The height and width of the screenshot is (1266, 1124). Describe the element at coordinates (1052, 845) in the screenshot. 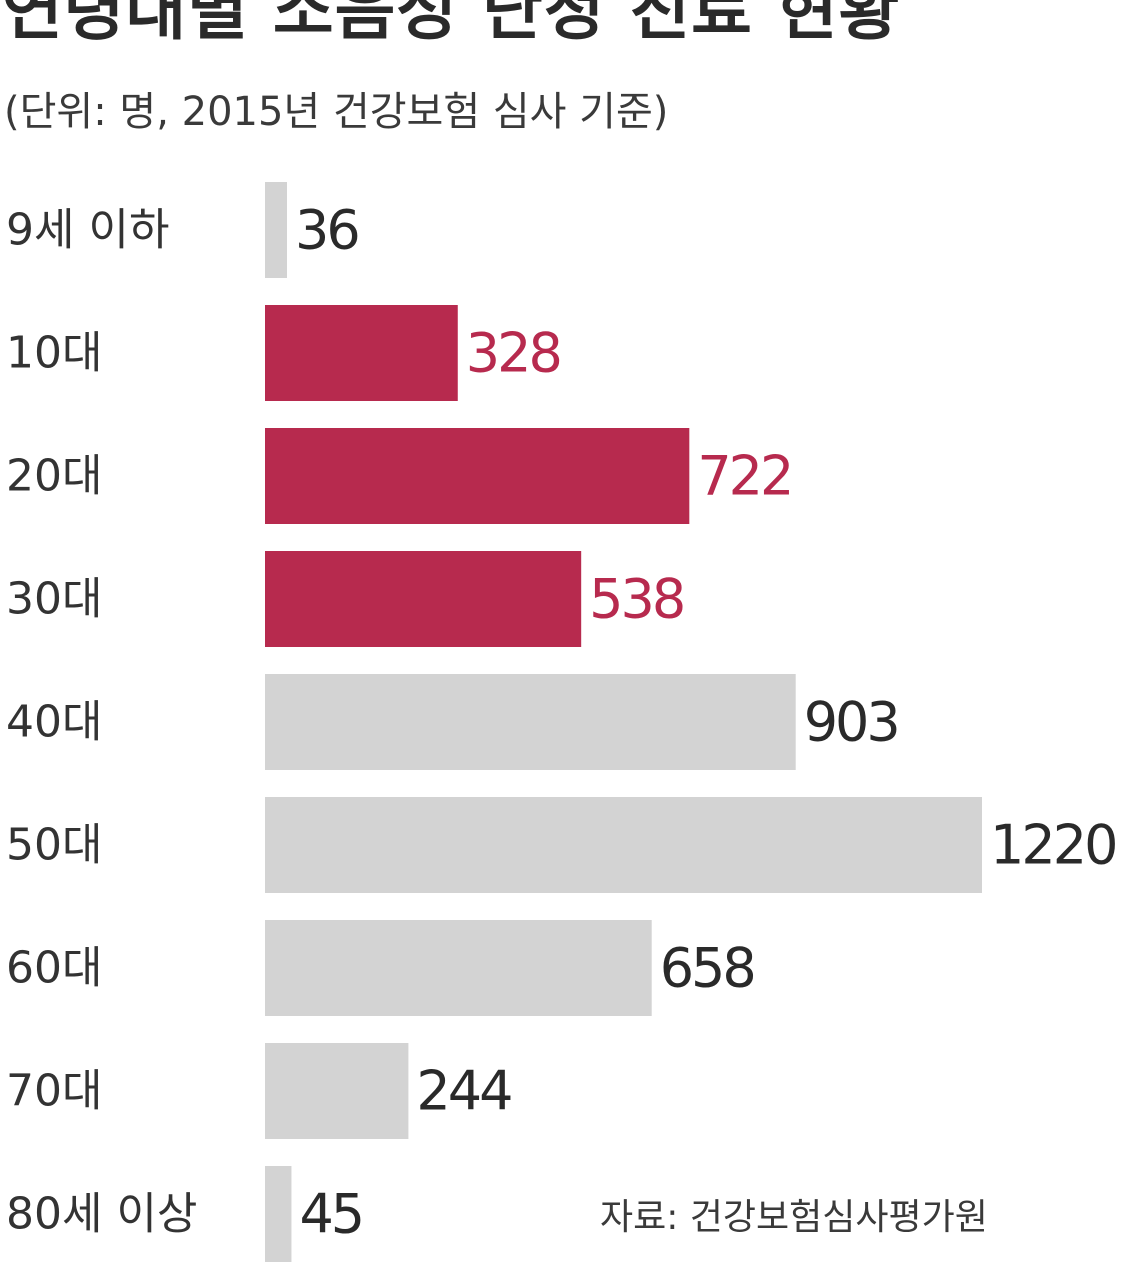

I see `value-label: 1220` at that location.